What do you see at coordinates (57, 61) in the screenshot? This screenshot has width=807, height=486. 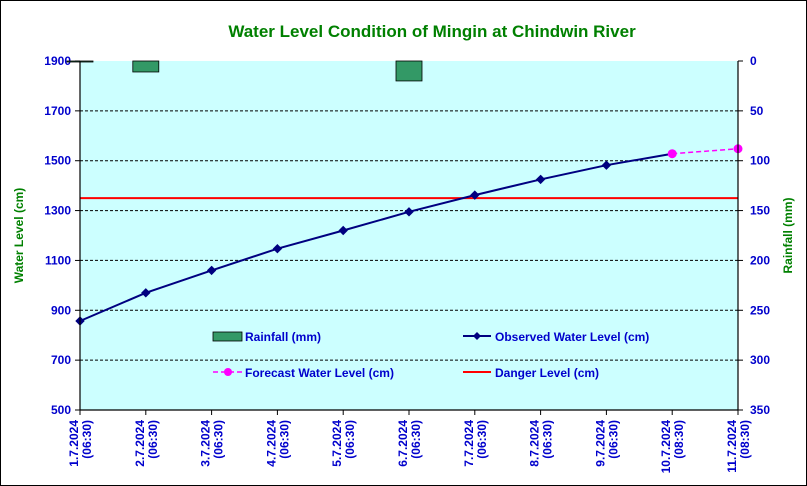 I see `y-tick-label: 1900` at bounding box center [57, 61].